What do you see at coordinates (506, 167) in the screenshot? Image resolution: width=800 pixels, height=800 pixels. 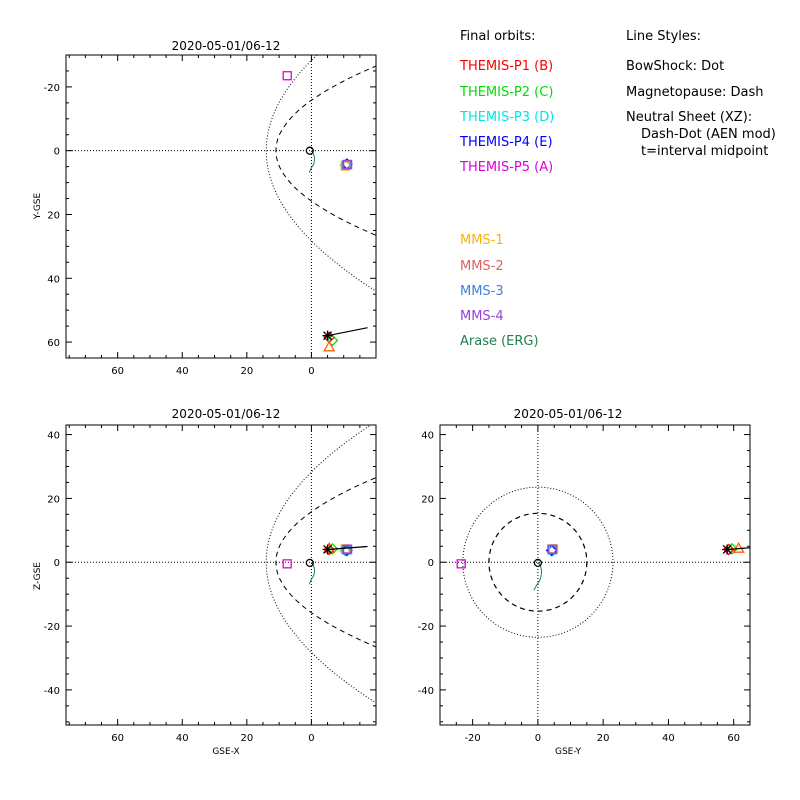 I see `legend-themis-p5: THEMIS-P5 (A)` at bounding box center [506, 167].